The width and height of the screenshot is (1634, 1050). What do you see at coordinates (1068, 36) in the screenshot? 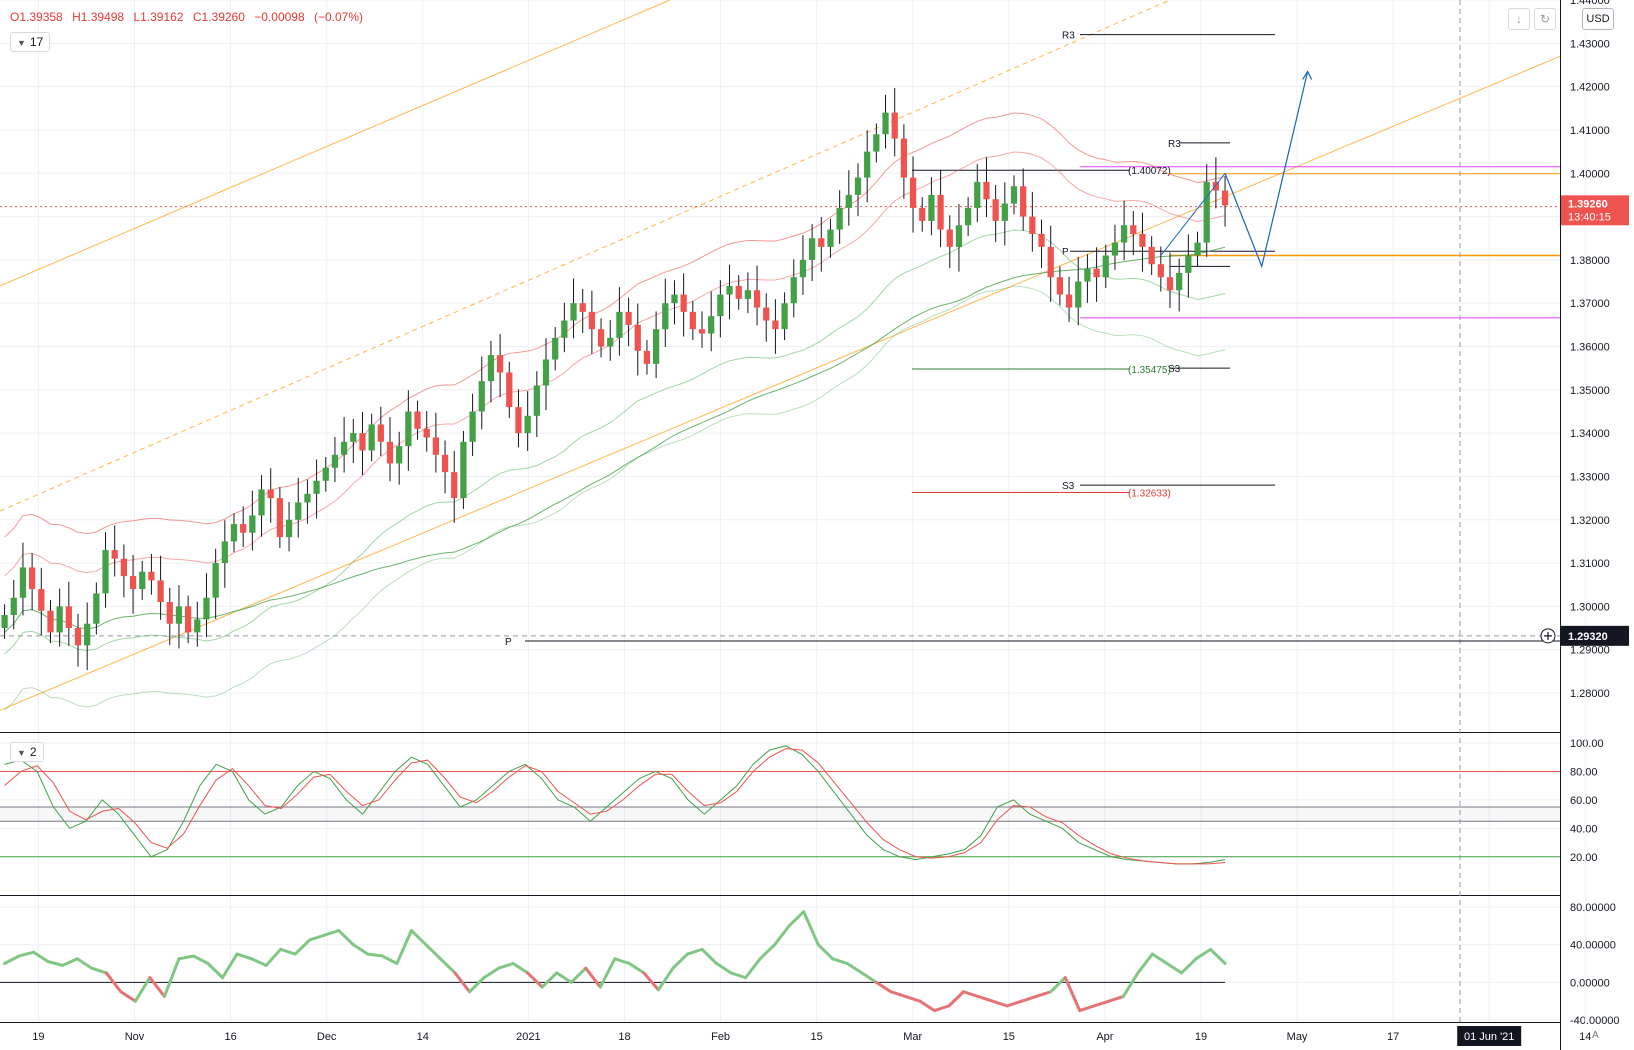
I see `pivot-label: R3` at bounding box center [1068, 36].